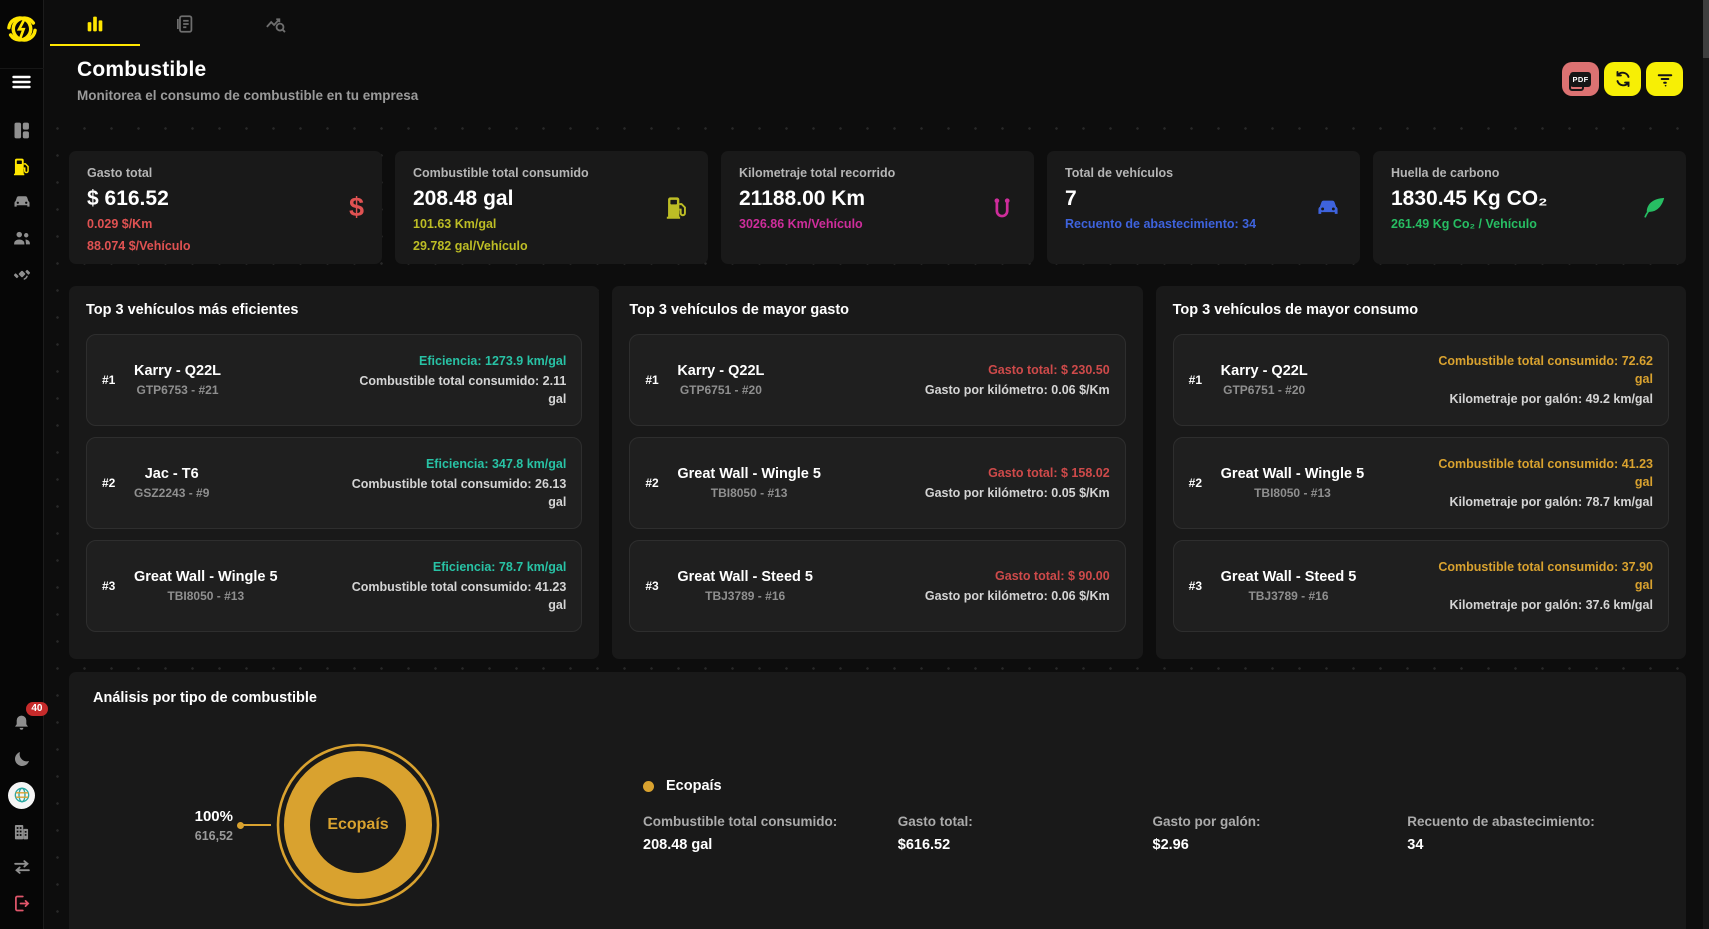 This screenshot has width=1709, height=929. What do you see at coordinates (37, 709) in the screenshot?
I see `notification-badge: 40` at bounding box center [37, 709].